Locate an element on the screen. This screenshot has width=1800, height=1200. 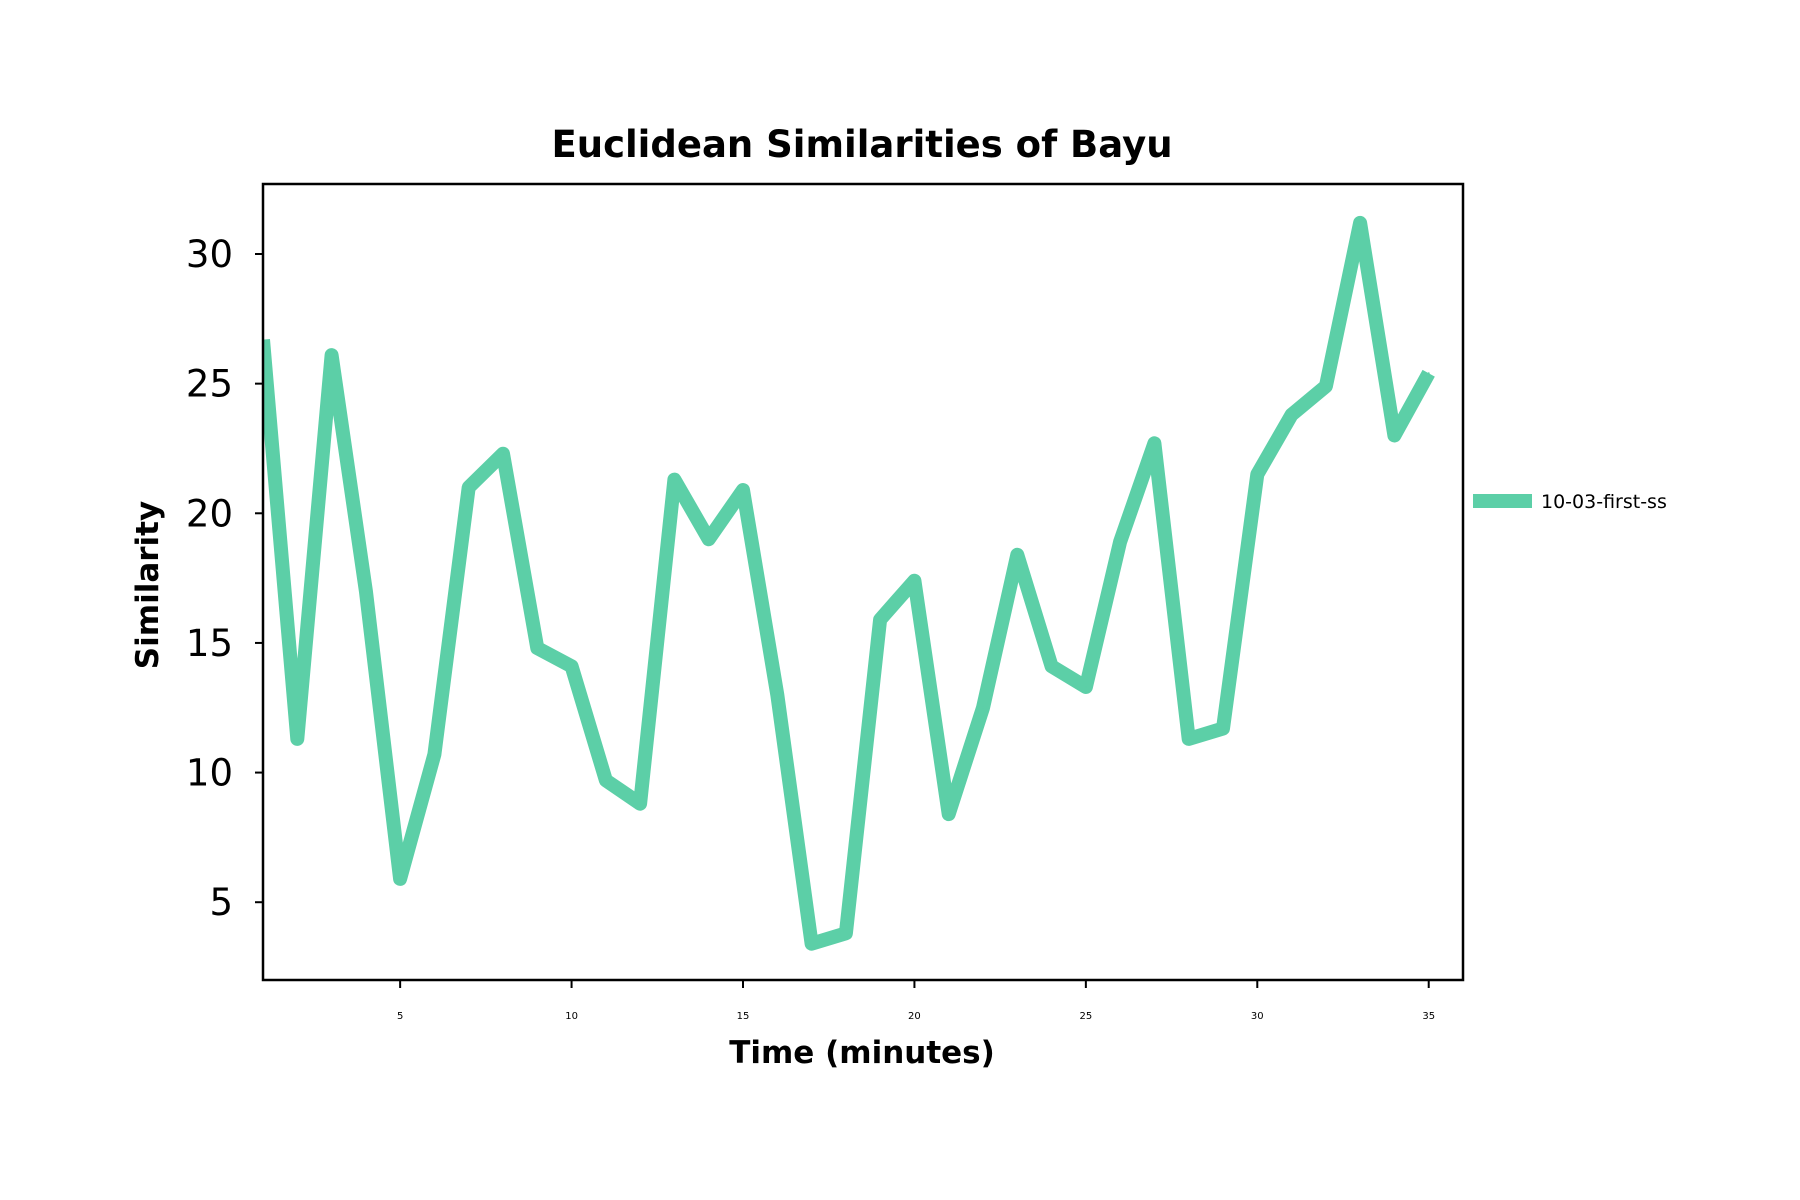
y-tick-label: 15 is located at coordinates (209, 643).